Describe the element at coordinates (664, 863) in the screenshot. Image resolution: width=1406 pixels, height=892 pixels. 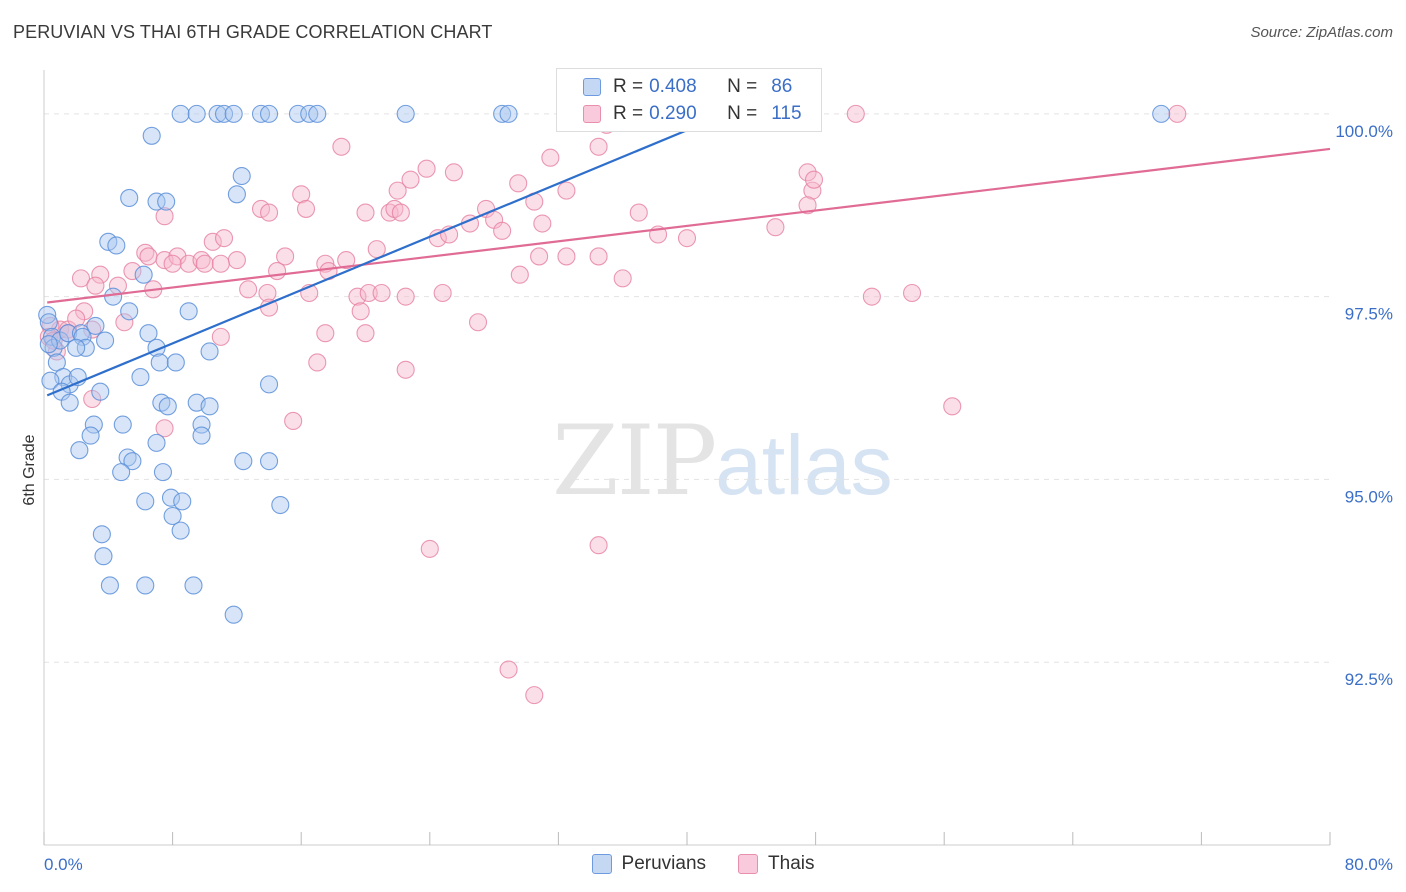
I see `peruvian-legend-label: Peruvians` at that location.